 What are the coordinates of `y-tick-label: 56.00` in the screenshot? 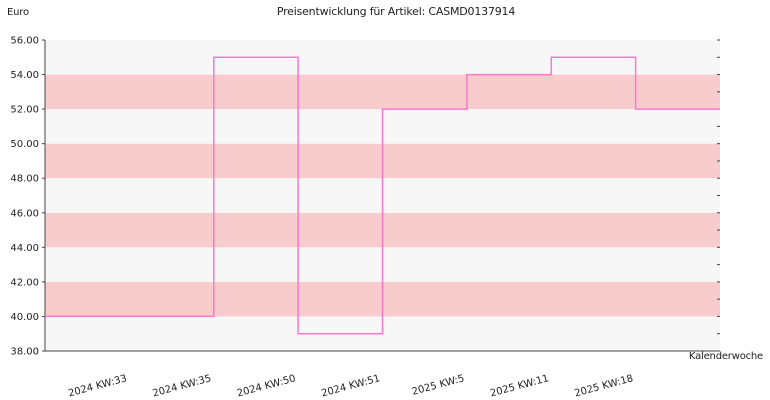 It's located at (24, 41).